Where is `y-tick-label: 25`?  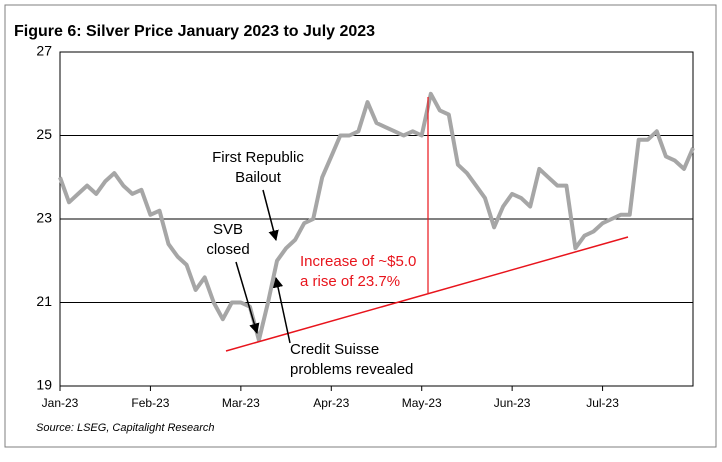
y-tick-label: 25 is located at coordinates (44, 134).